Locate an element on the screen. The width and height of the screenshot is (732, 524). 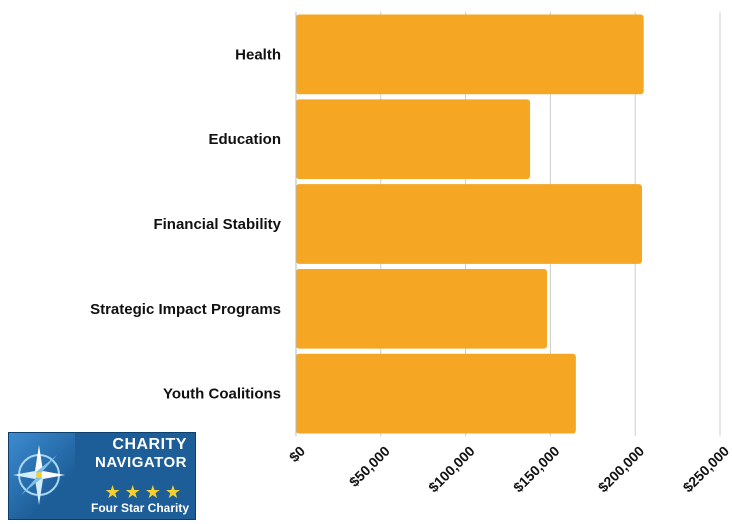
badge-stars: ★★★★ is located at coordinates (144, 492).